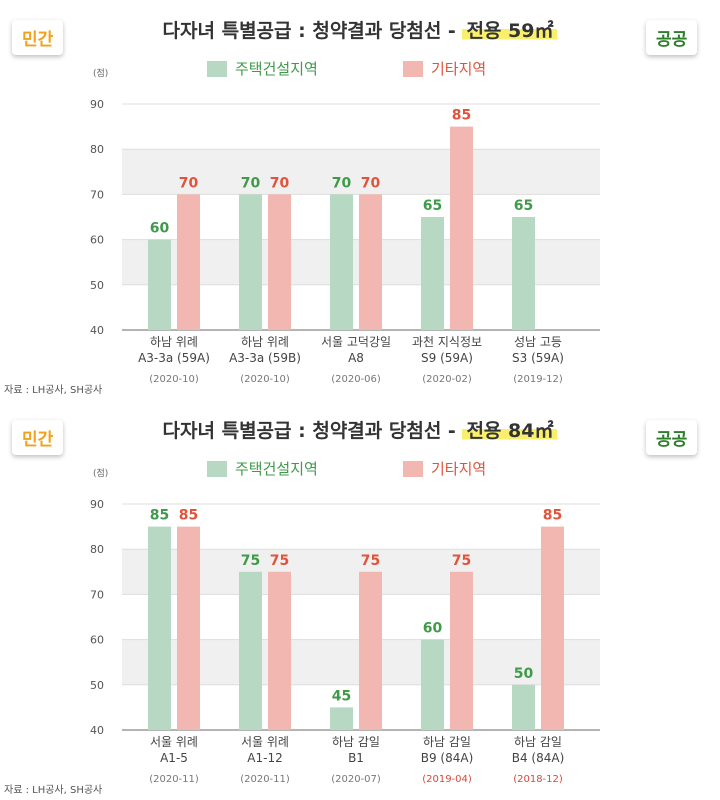 The width and height of the screenshot is (720, 800). I want to click on data-label-housing: 45, so click(341, 696).